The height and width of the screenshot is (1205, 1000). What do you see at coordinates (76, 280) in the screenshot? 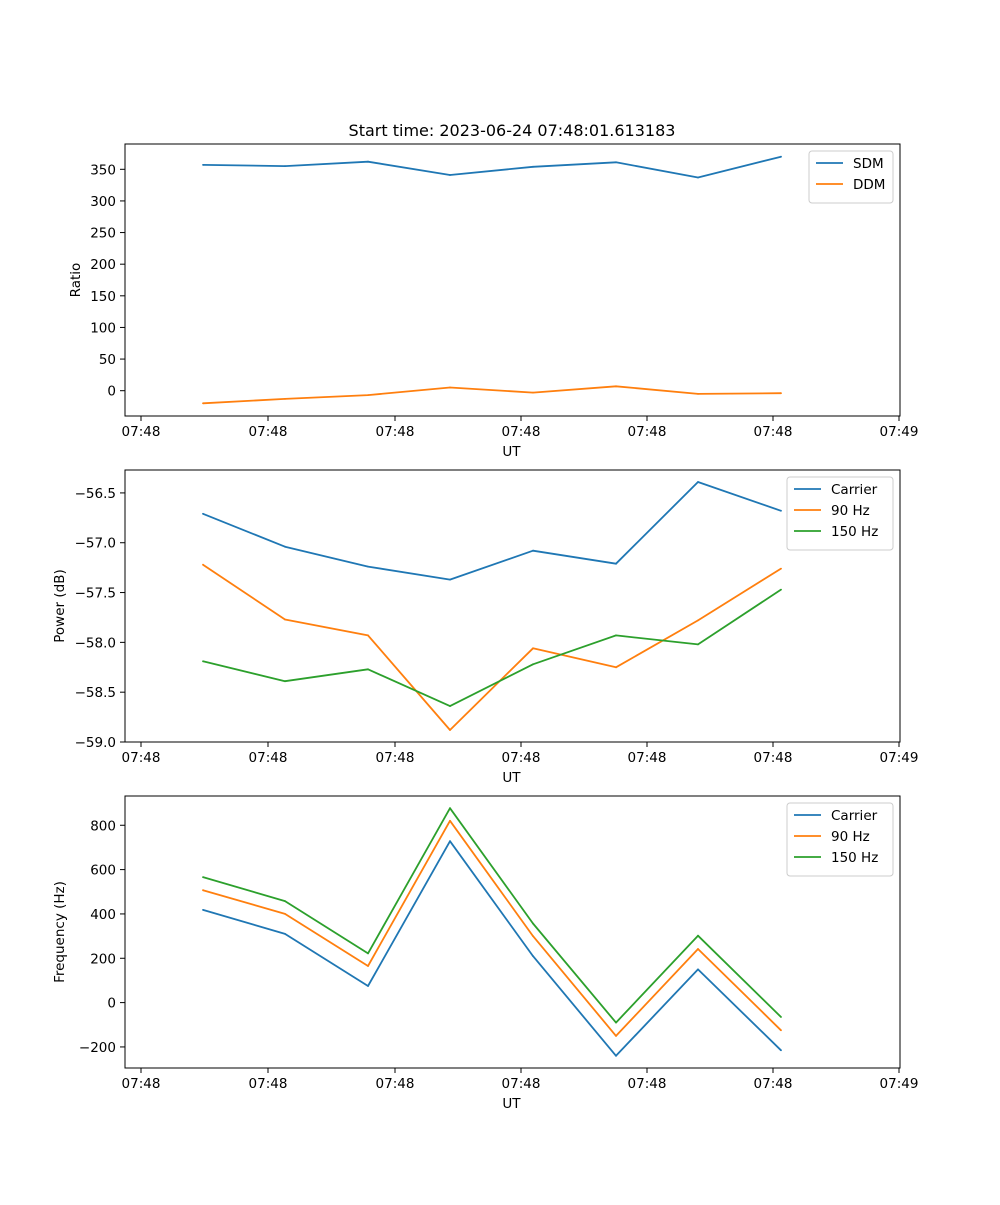
I see `y-axis-label: Ratio` at bounding box center [76, 280].